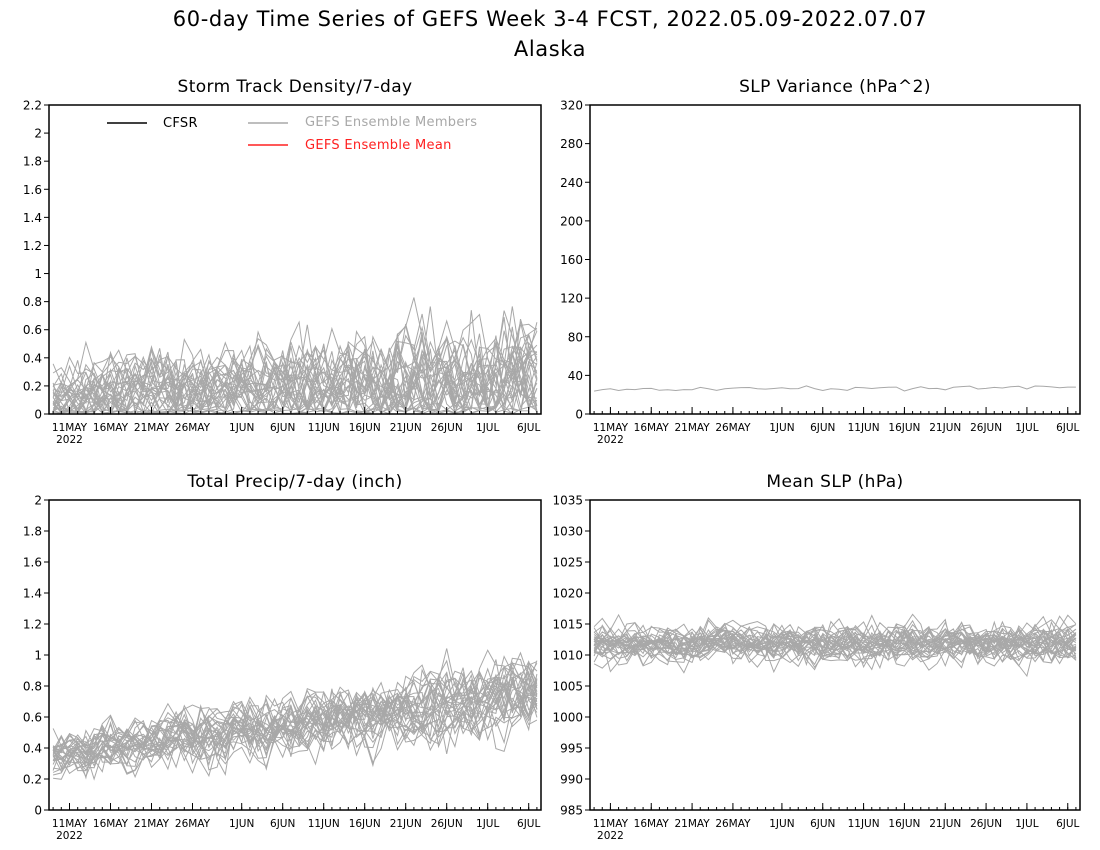 The image size is (1100, 850). What do you see at coordinates (378, 145) in the screenshot?
I see `legend-label-mean: GEFS Ensemble Mean` at bounding box center [378, 145].